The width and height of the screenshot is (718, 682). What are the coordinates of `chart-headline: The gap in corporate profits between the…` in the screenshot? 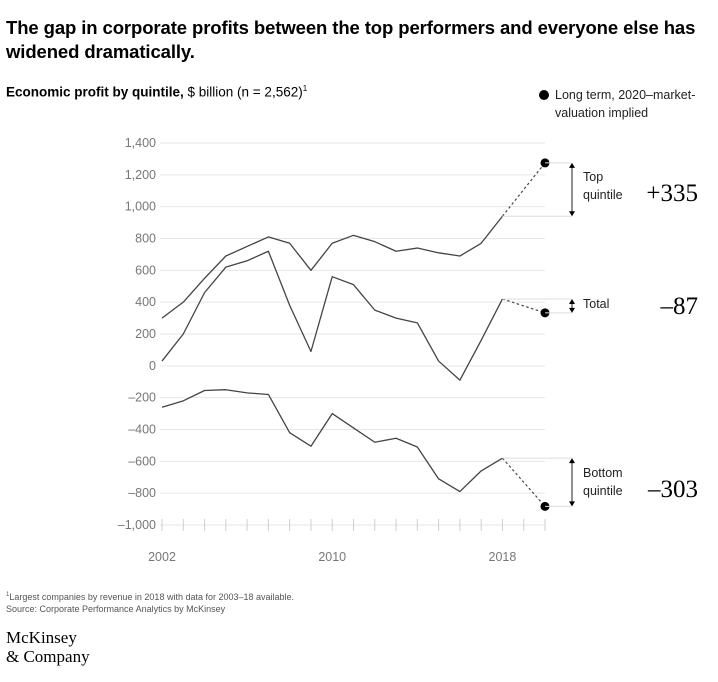 It's located at (351, 39).